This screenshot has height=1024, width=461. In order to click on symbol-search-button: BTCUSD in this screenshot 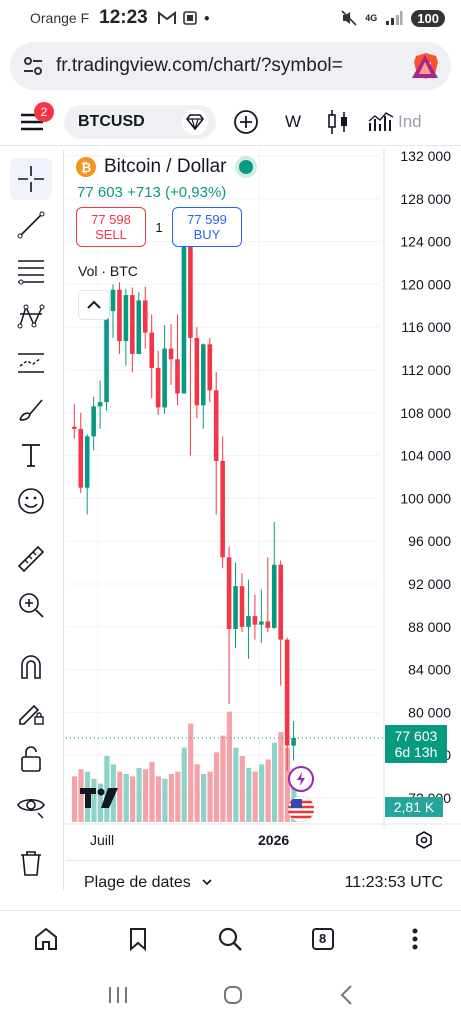, I will do `click(140, 121)`.